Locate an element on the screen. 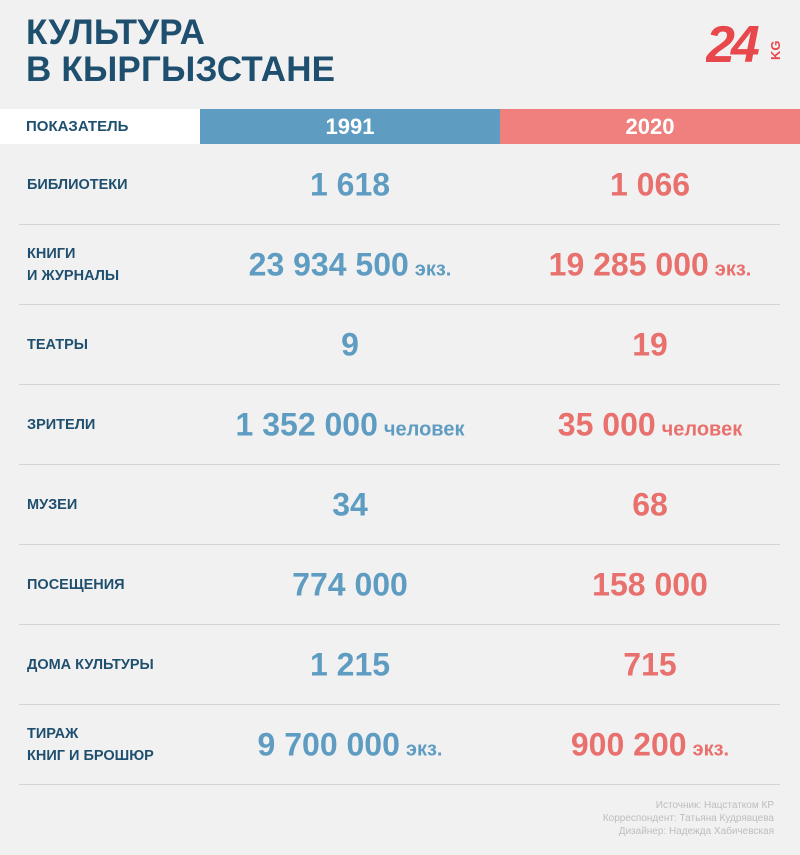  row-label: ТИРАЖ КНИГ И БРОШЮР is located at coordinates (90, 745).